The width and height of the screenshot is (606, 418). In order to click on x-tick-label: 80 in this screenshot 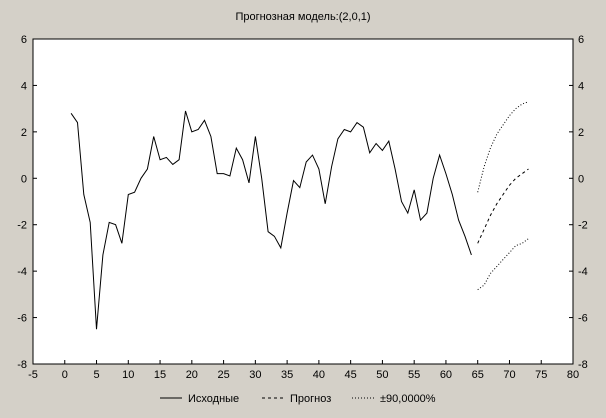, I will do `click(573, 375)`.